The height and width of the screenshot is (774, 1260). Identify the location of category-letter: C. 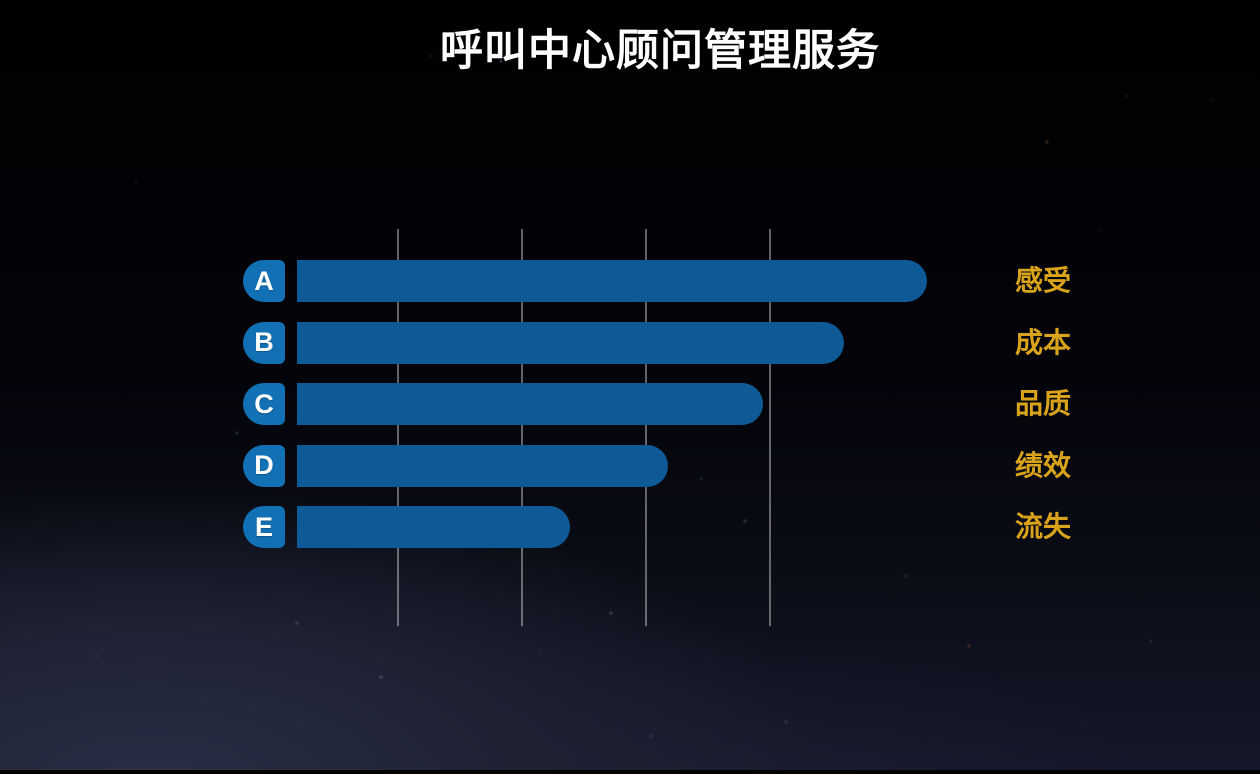
(264, 403).